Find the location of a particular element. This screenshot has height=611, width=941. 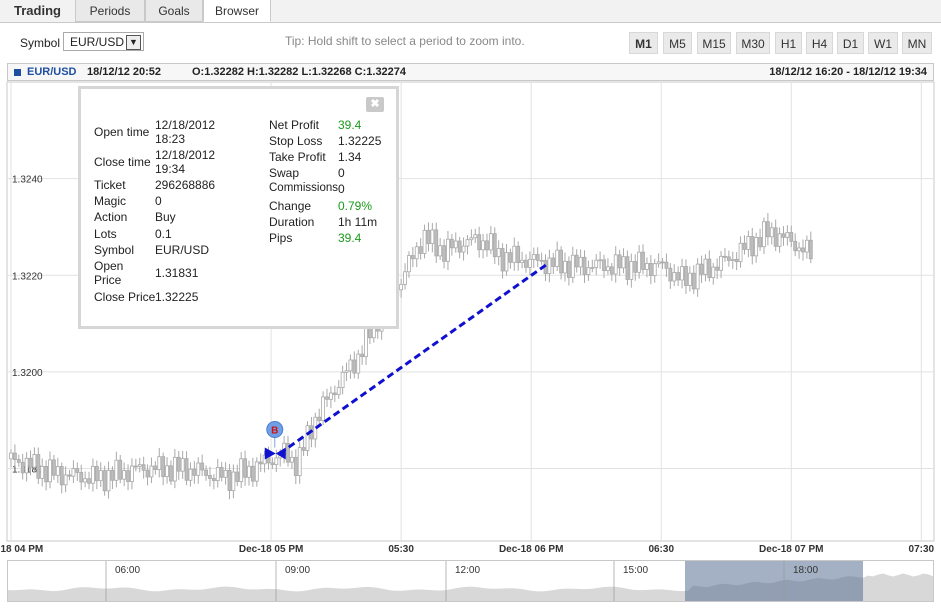

duration-value: 1h 11m is located at coordinates (358, 222).